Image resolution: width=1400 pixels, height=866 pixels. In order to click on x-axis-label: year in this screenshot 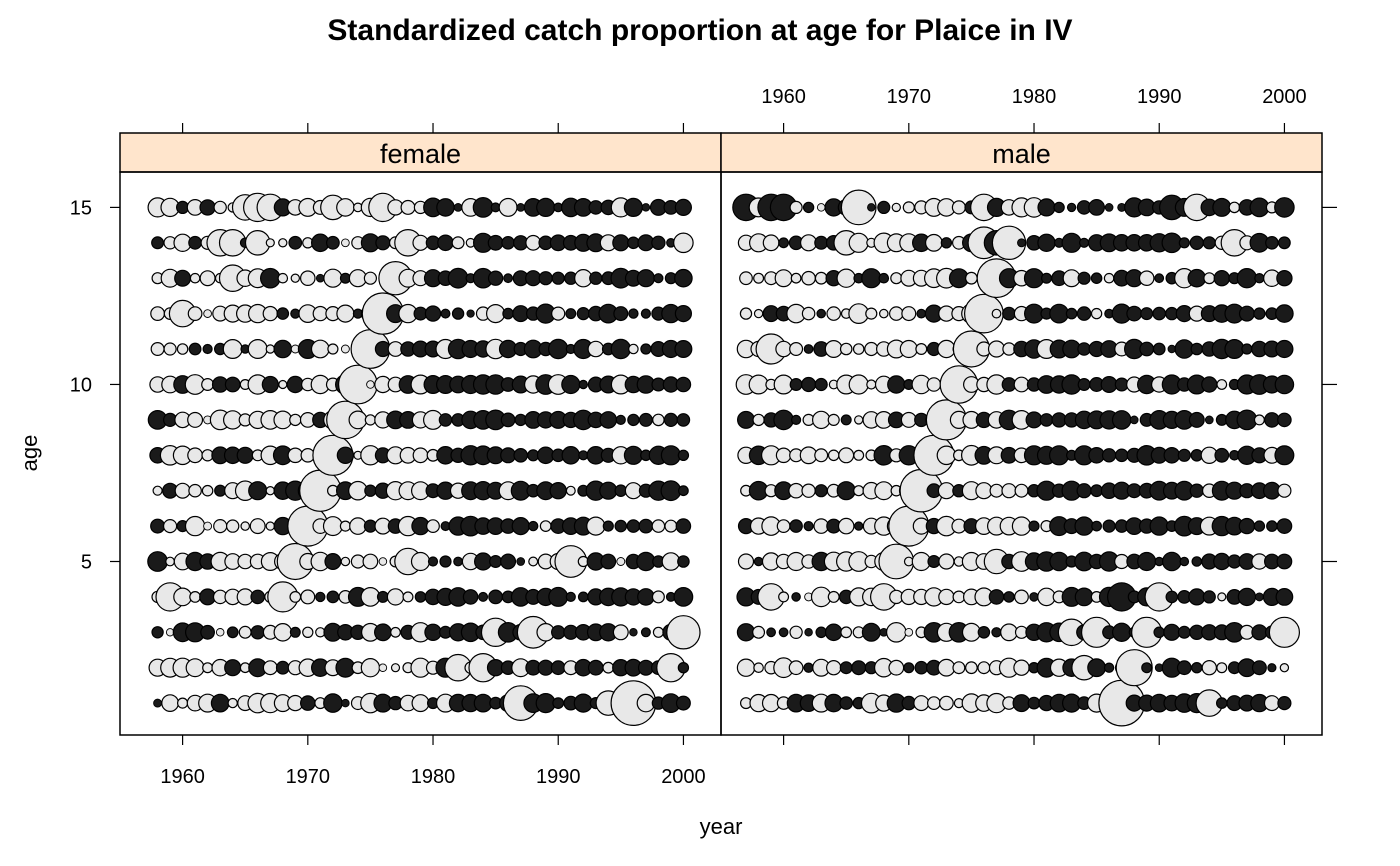, I will do `click(721, 826)`.